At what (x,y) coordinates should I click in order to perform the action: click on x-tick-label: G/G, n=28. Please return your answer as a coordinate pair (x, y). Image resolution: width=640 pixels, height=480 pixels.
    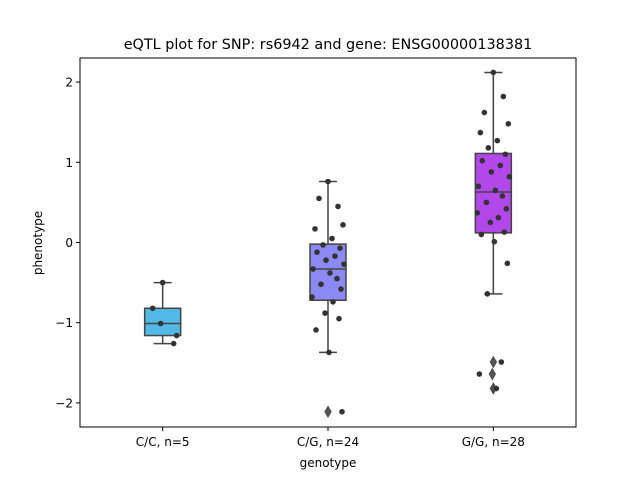
    Looking at the image, I should click on (493, 442).